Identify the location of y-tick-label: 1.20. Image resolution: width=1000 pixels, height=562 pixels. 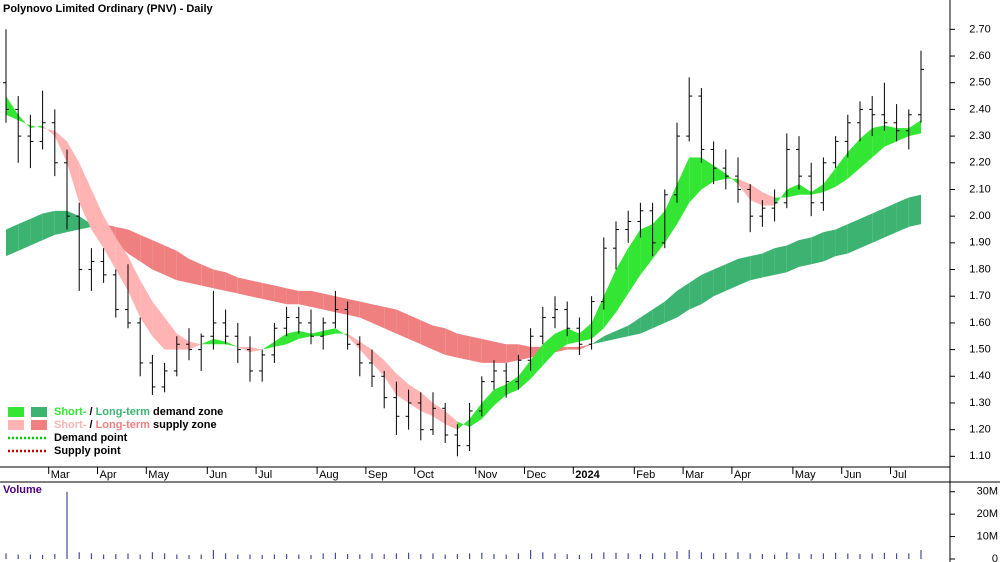
(979, 430).